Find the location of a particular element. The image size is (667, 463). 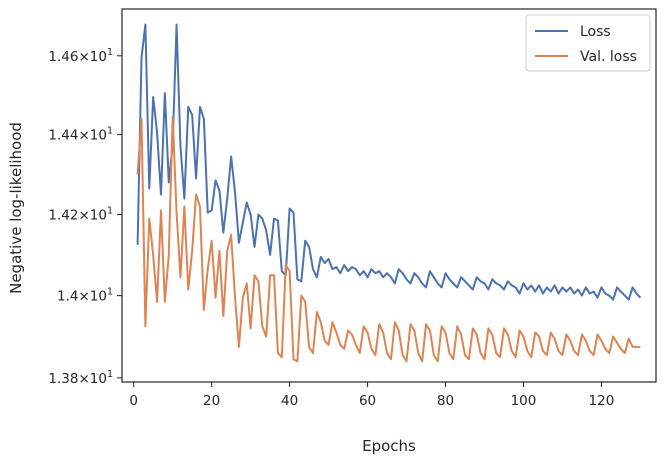

y-tick-label: 1.42×10¹ is located at coordinates (80, 215).